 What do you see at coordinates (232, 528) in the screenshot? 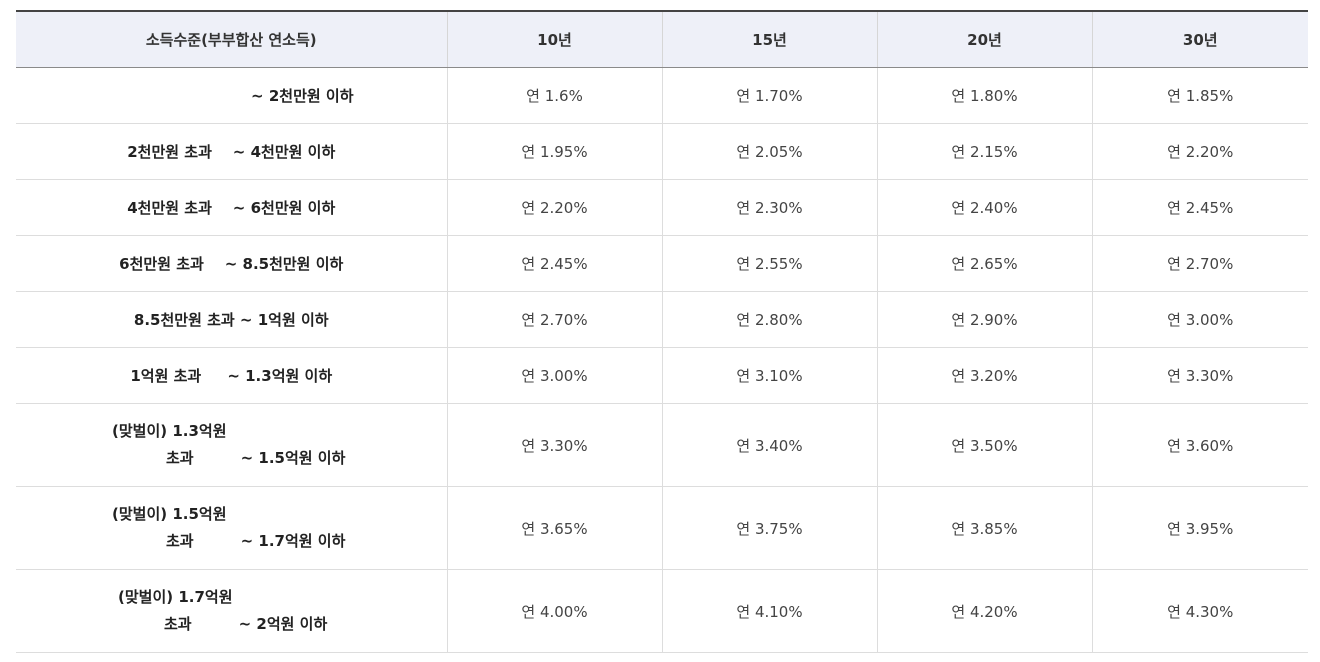
I see `income-level-cell: (맞벌이) 1.5억원 초과 ~ 1.7억원 이하` at bounding box center [232, 528].